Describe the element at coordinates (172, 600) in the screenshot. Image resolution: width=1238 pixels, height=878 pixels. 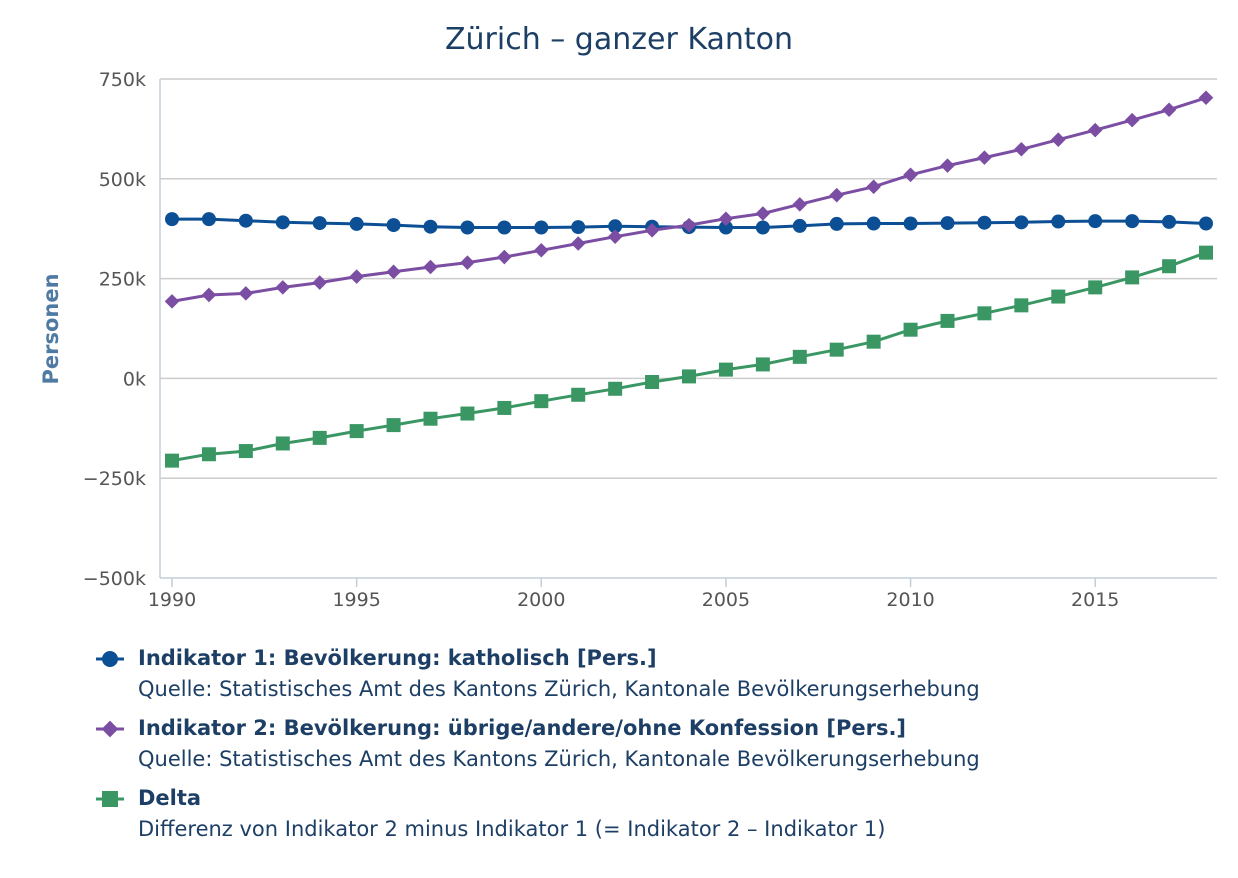
I see `x-tick-label: 1990` at that location.